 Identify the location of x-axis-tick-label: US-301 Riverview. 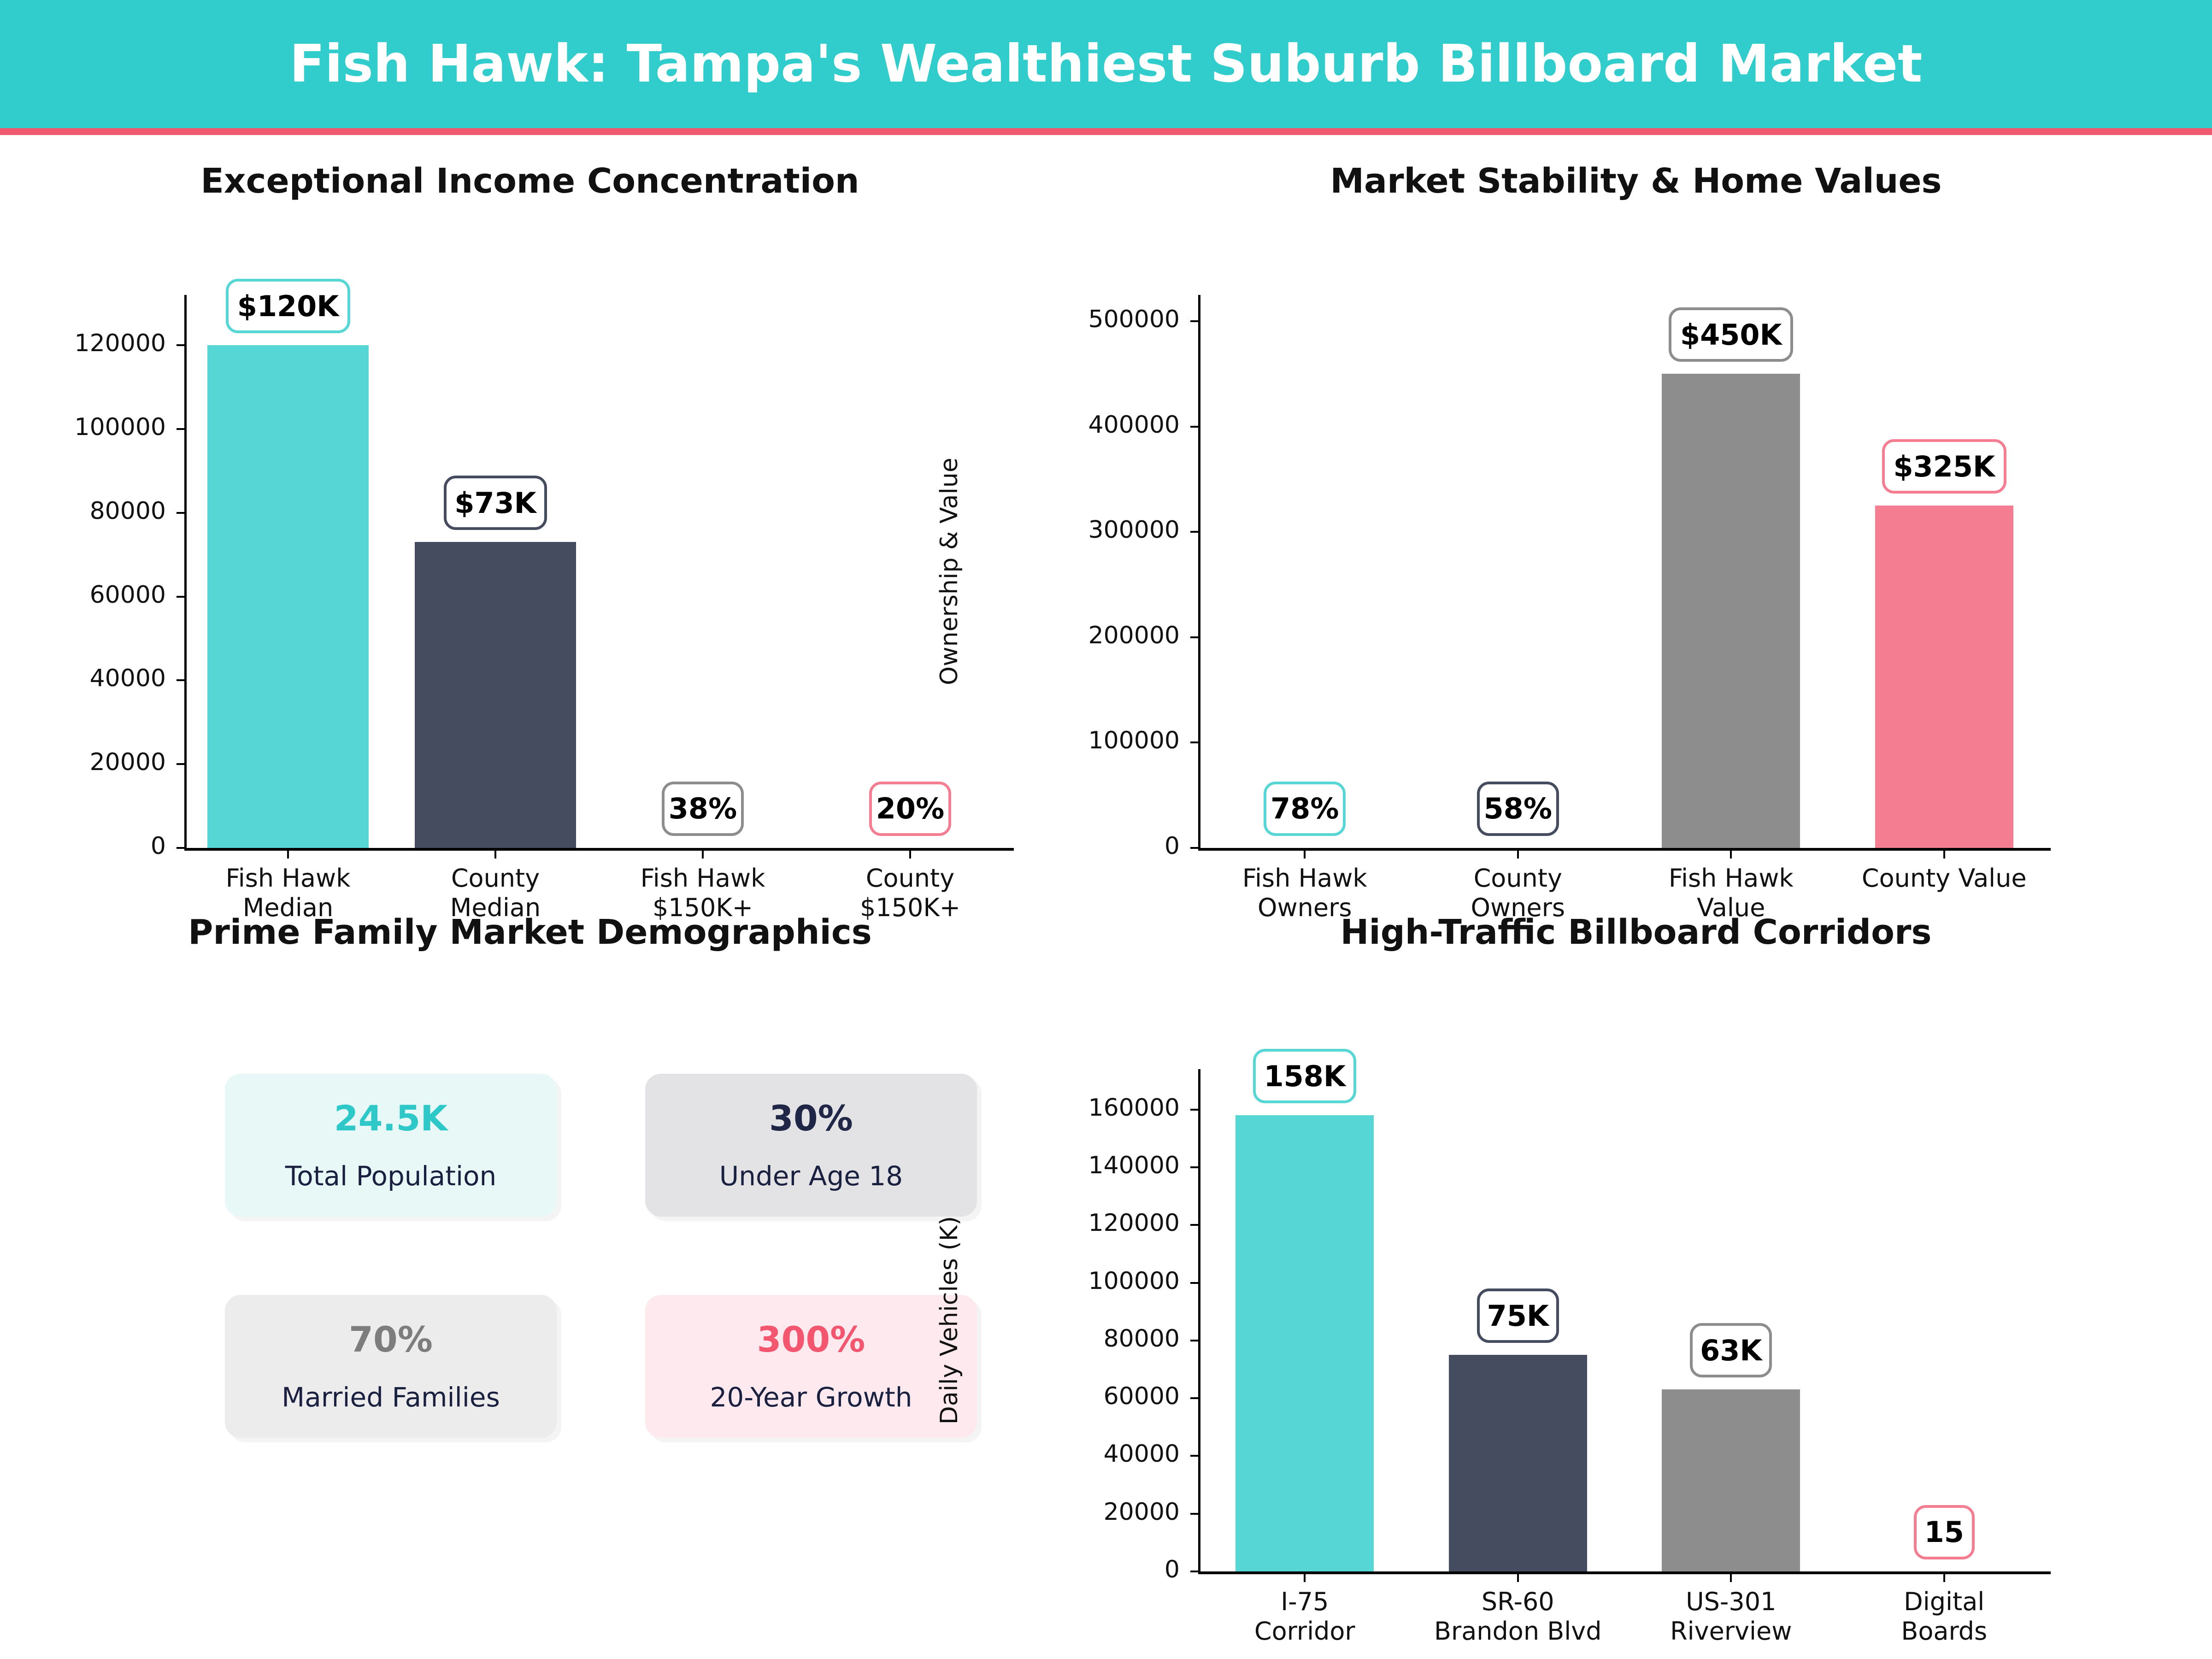
(1731, 1616).